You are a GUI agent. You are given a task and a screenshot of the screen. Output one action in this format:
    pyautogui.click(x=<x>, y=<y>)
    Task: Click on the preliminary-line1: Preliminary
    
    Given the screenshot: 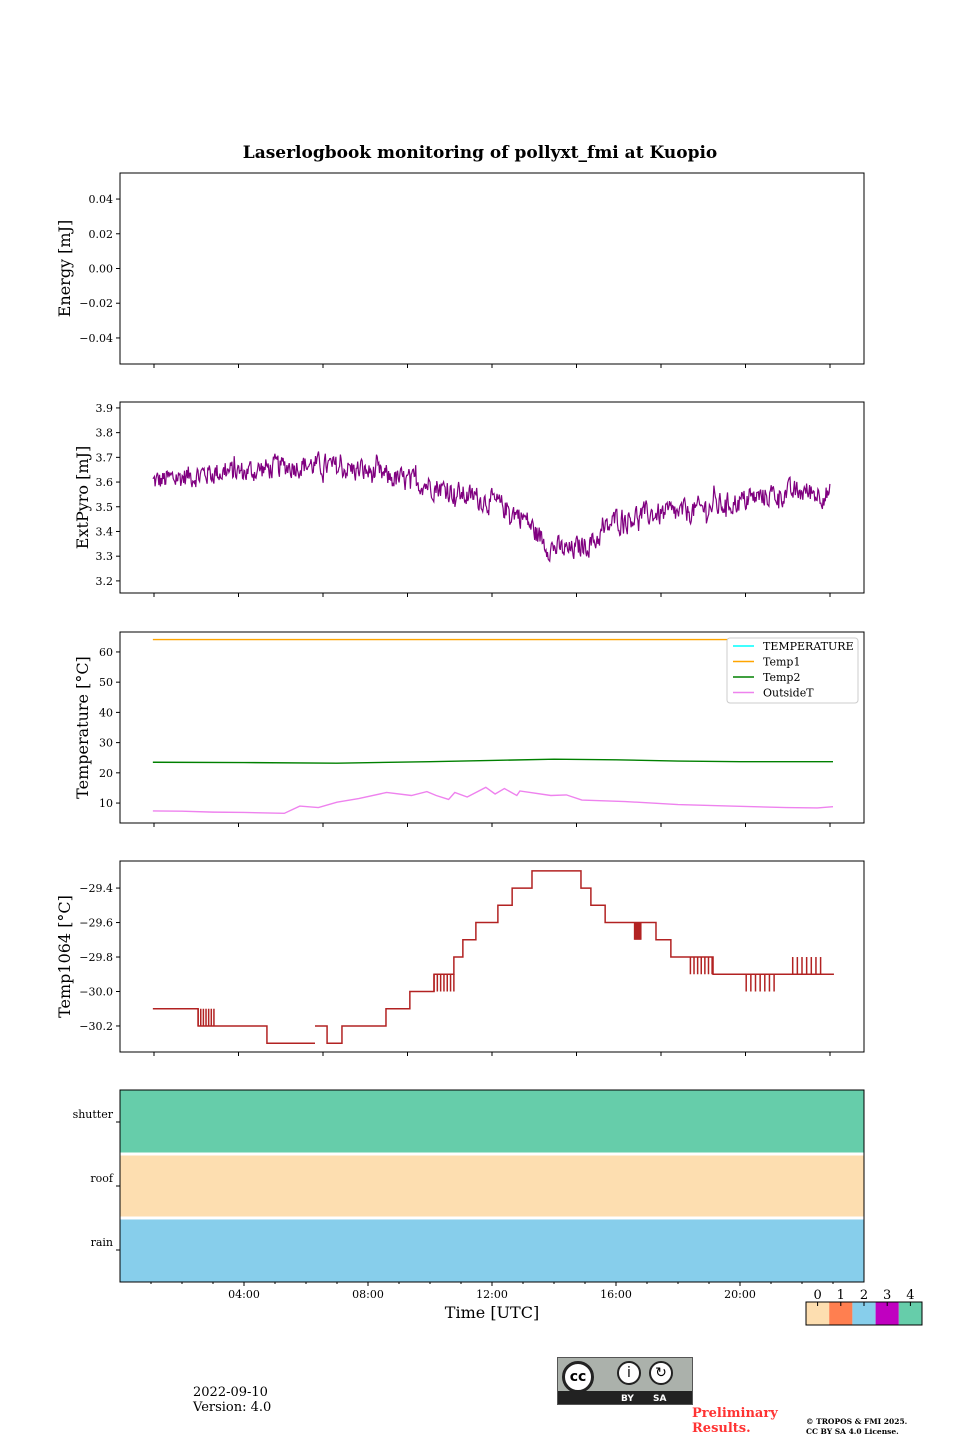 What is the action you would take?
    pyautogui.click(x=735, y=1413)
    